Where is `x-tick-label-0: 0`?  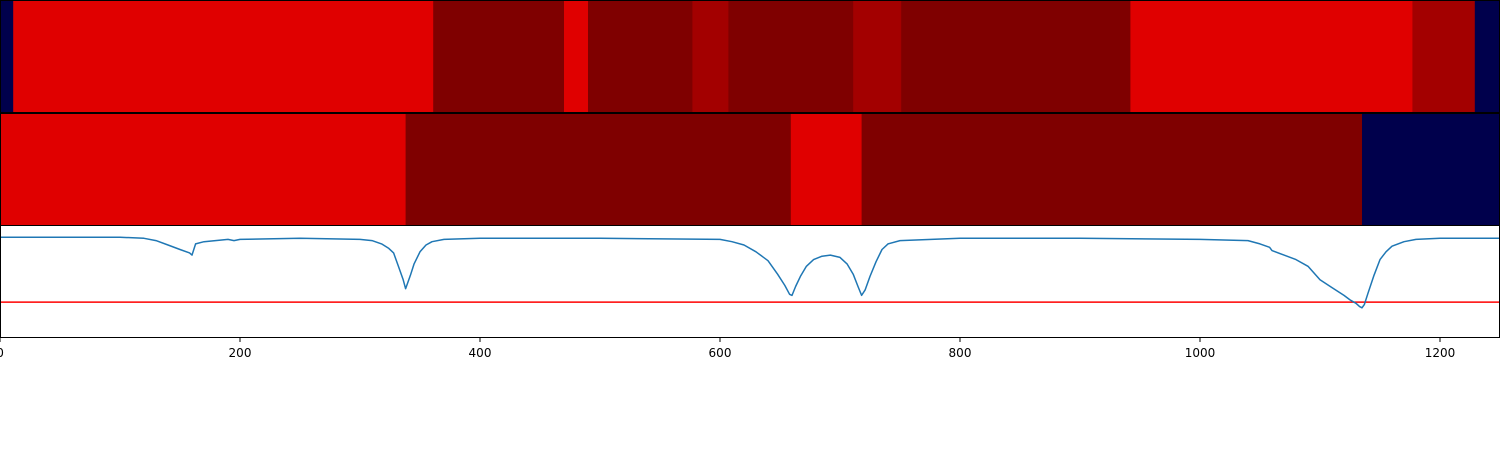
x-tick-label-0: 0 is located at coordinates (2, 353).